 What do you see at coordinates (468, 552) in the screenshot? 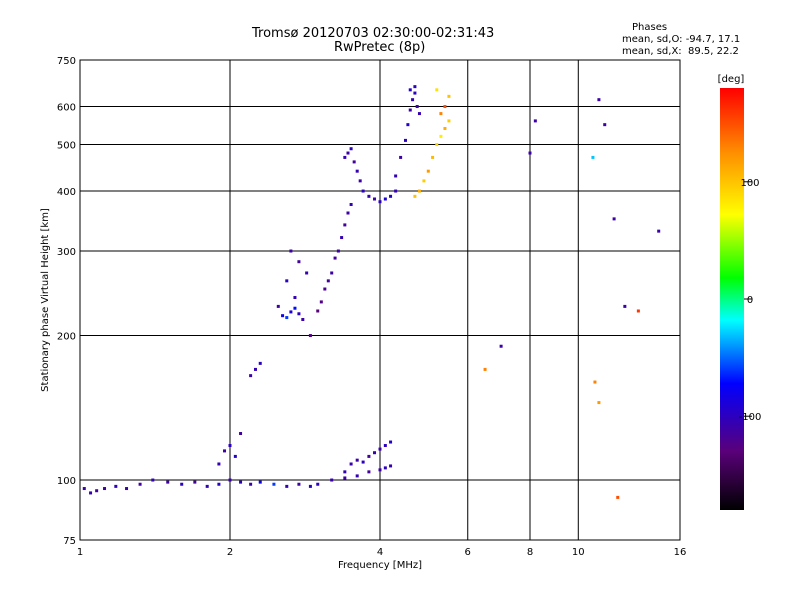
I see `x-tick-label: 6` at bounding box center [468, 552].